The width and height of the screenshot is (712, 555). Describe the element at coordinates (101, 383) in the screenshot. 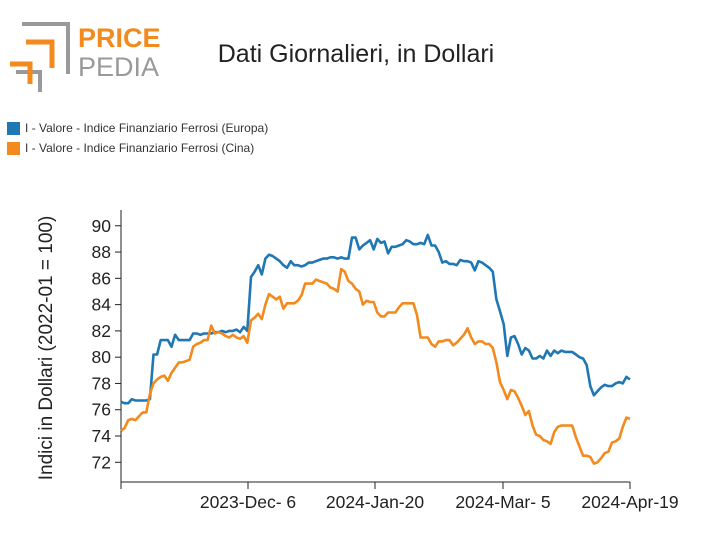

I see `y-tick-label: 78` at that location.